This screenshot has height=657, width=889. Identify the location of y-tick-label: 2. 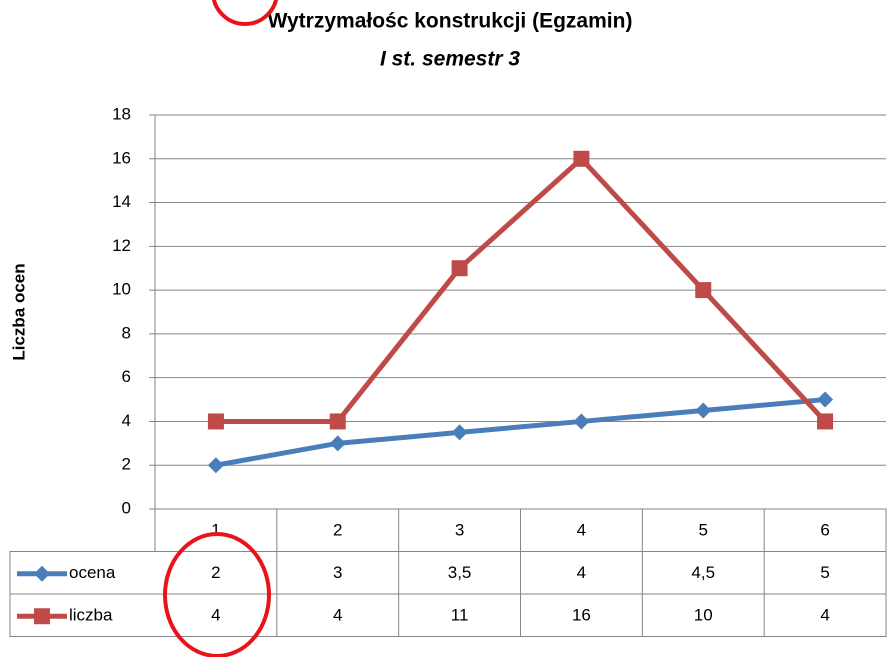
(126, 464).